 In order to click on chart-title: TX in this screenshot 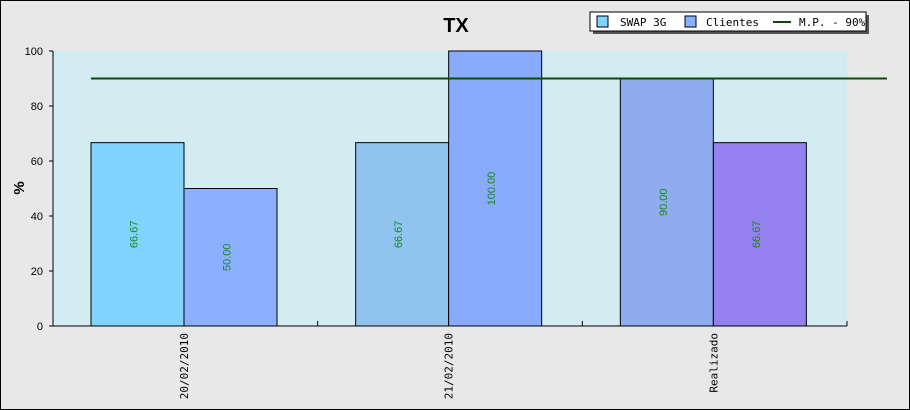, I will do `click(456, 26)`.